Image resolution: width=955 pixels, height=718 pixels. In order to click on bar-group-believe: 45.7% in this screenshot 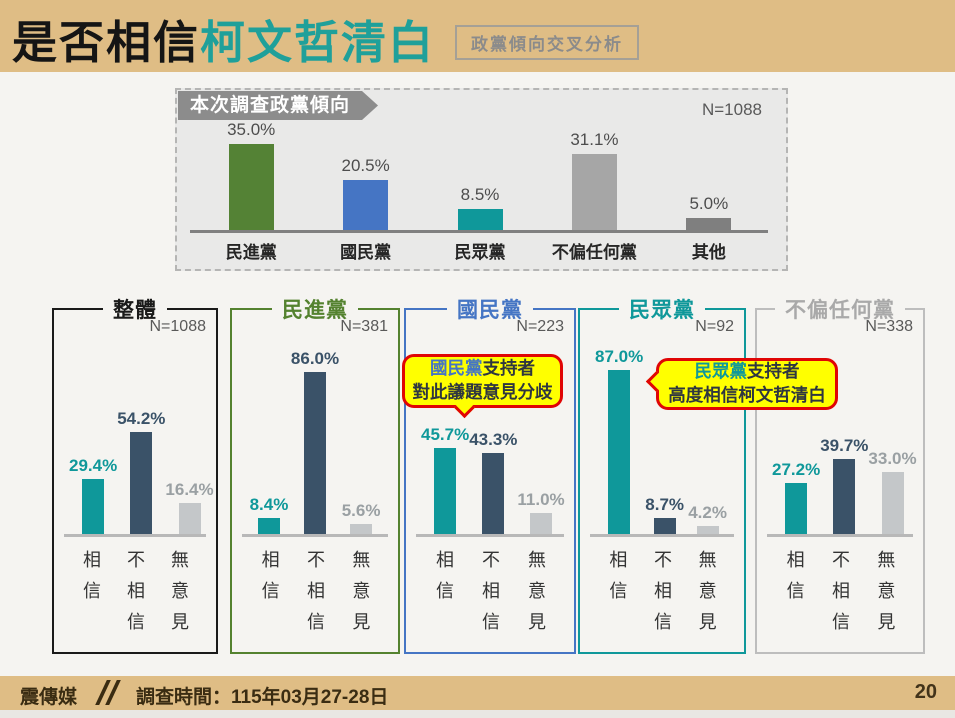, I will do `click(445, 479)`.